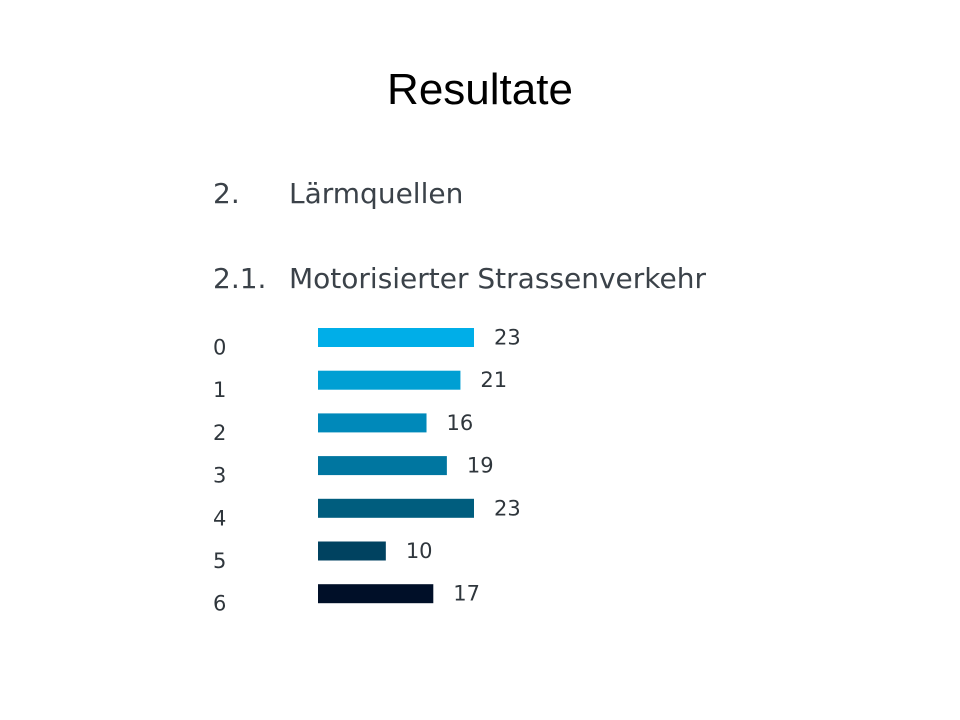 The height and width of the screenshot is (720, 960). Describe the element at coordinates (219, 476) in the screenshot. I see `category-label: 3` at that location.